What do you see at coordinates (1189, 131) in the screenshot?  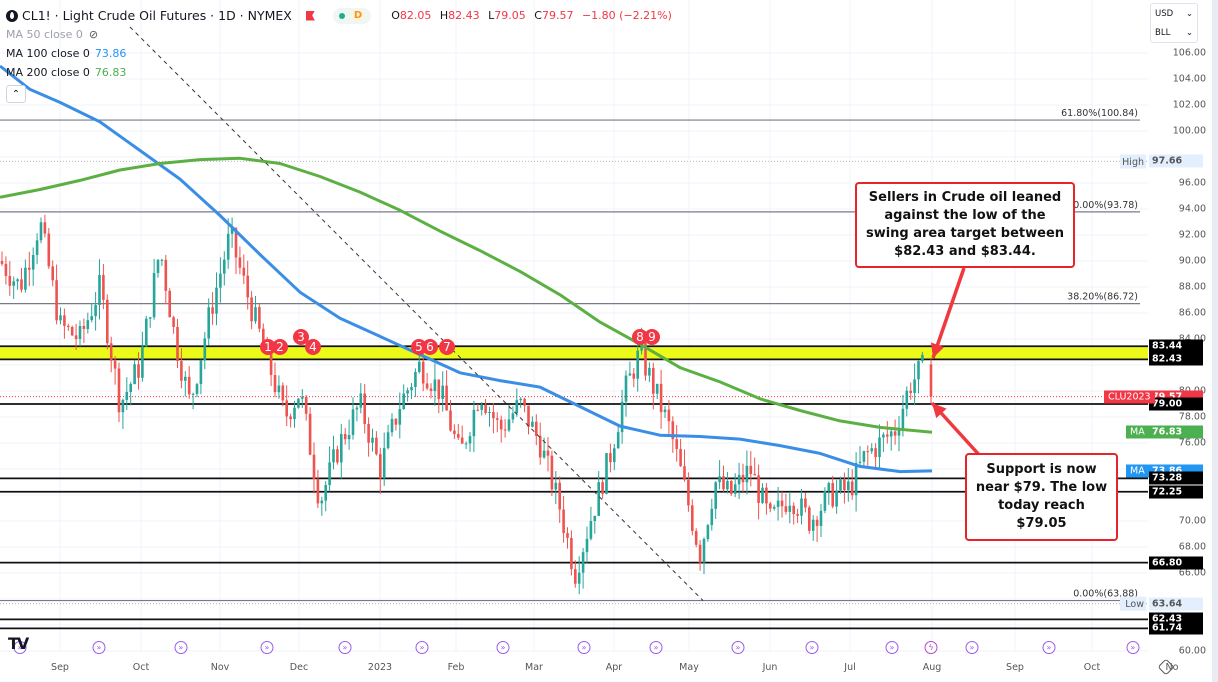 I see `price-tick: 100.00` at bounding box center [1189, 131].